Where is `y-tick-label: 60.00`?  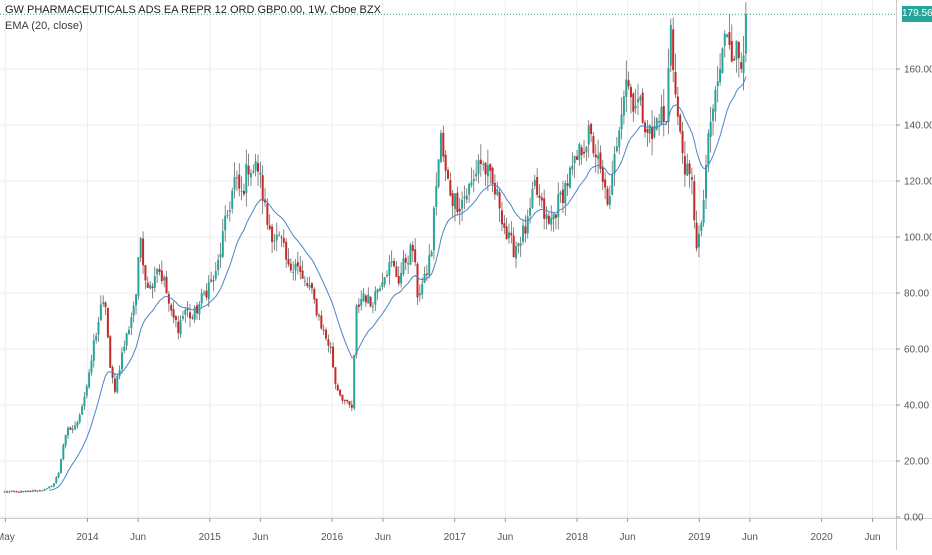
y-tick-label: 60.00 is located at coordinates (916, 350).